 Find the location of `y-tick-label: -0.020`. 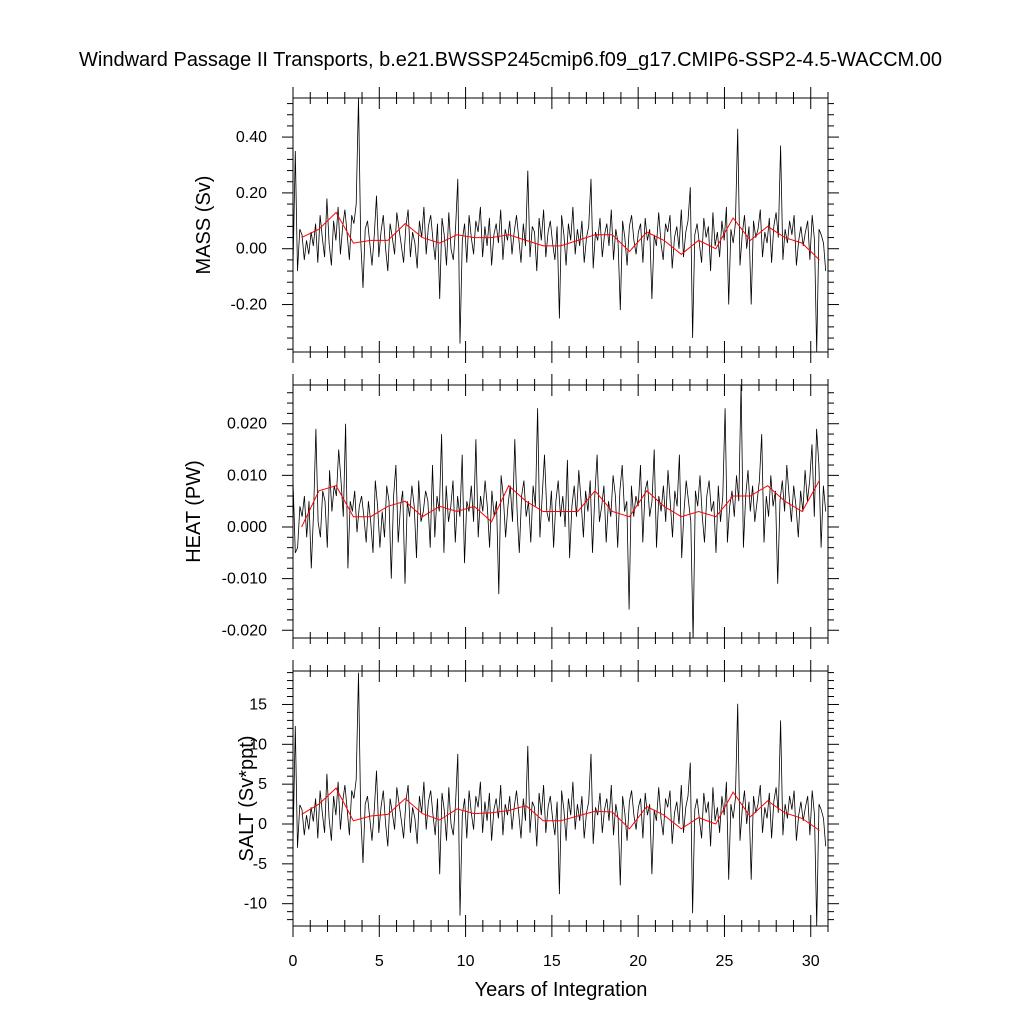

y-tick-label: -0.020 is located at coordinates (244, 630).